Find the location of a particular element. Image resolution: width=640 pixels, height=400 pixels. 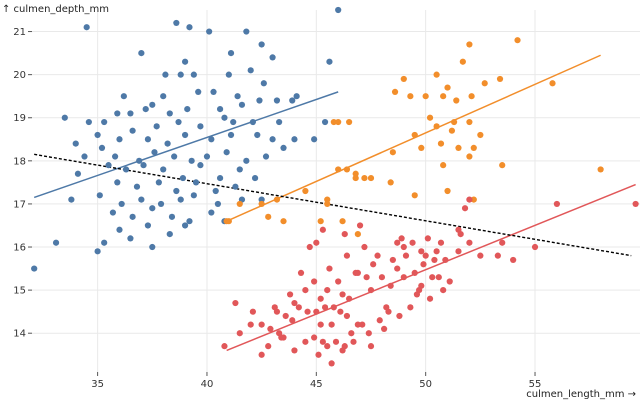

y-tick-label: 14 is located at coordinates (19, 334).